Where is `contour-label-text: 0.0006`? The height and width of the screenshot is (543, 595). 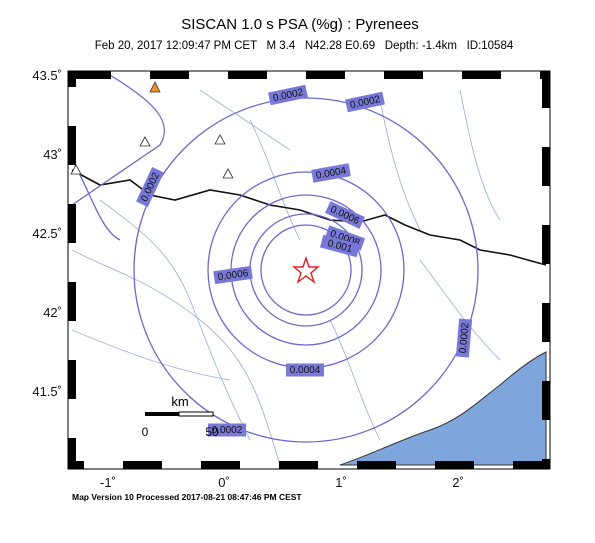 contour-label-text: 0.0006 is located at coordinates (233, 275).